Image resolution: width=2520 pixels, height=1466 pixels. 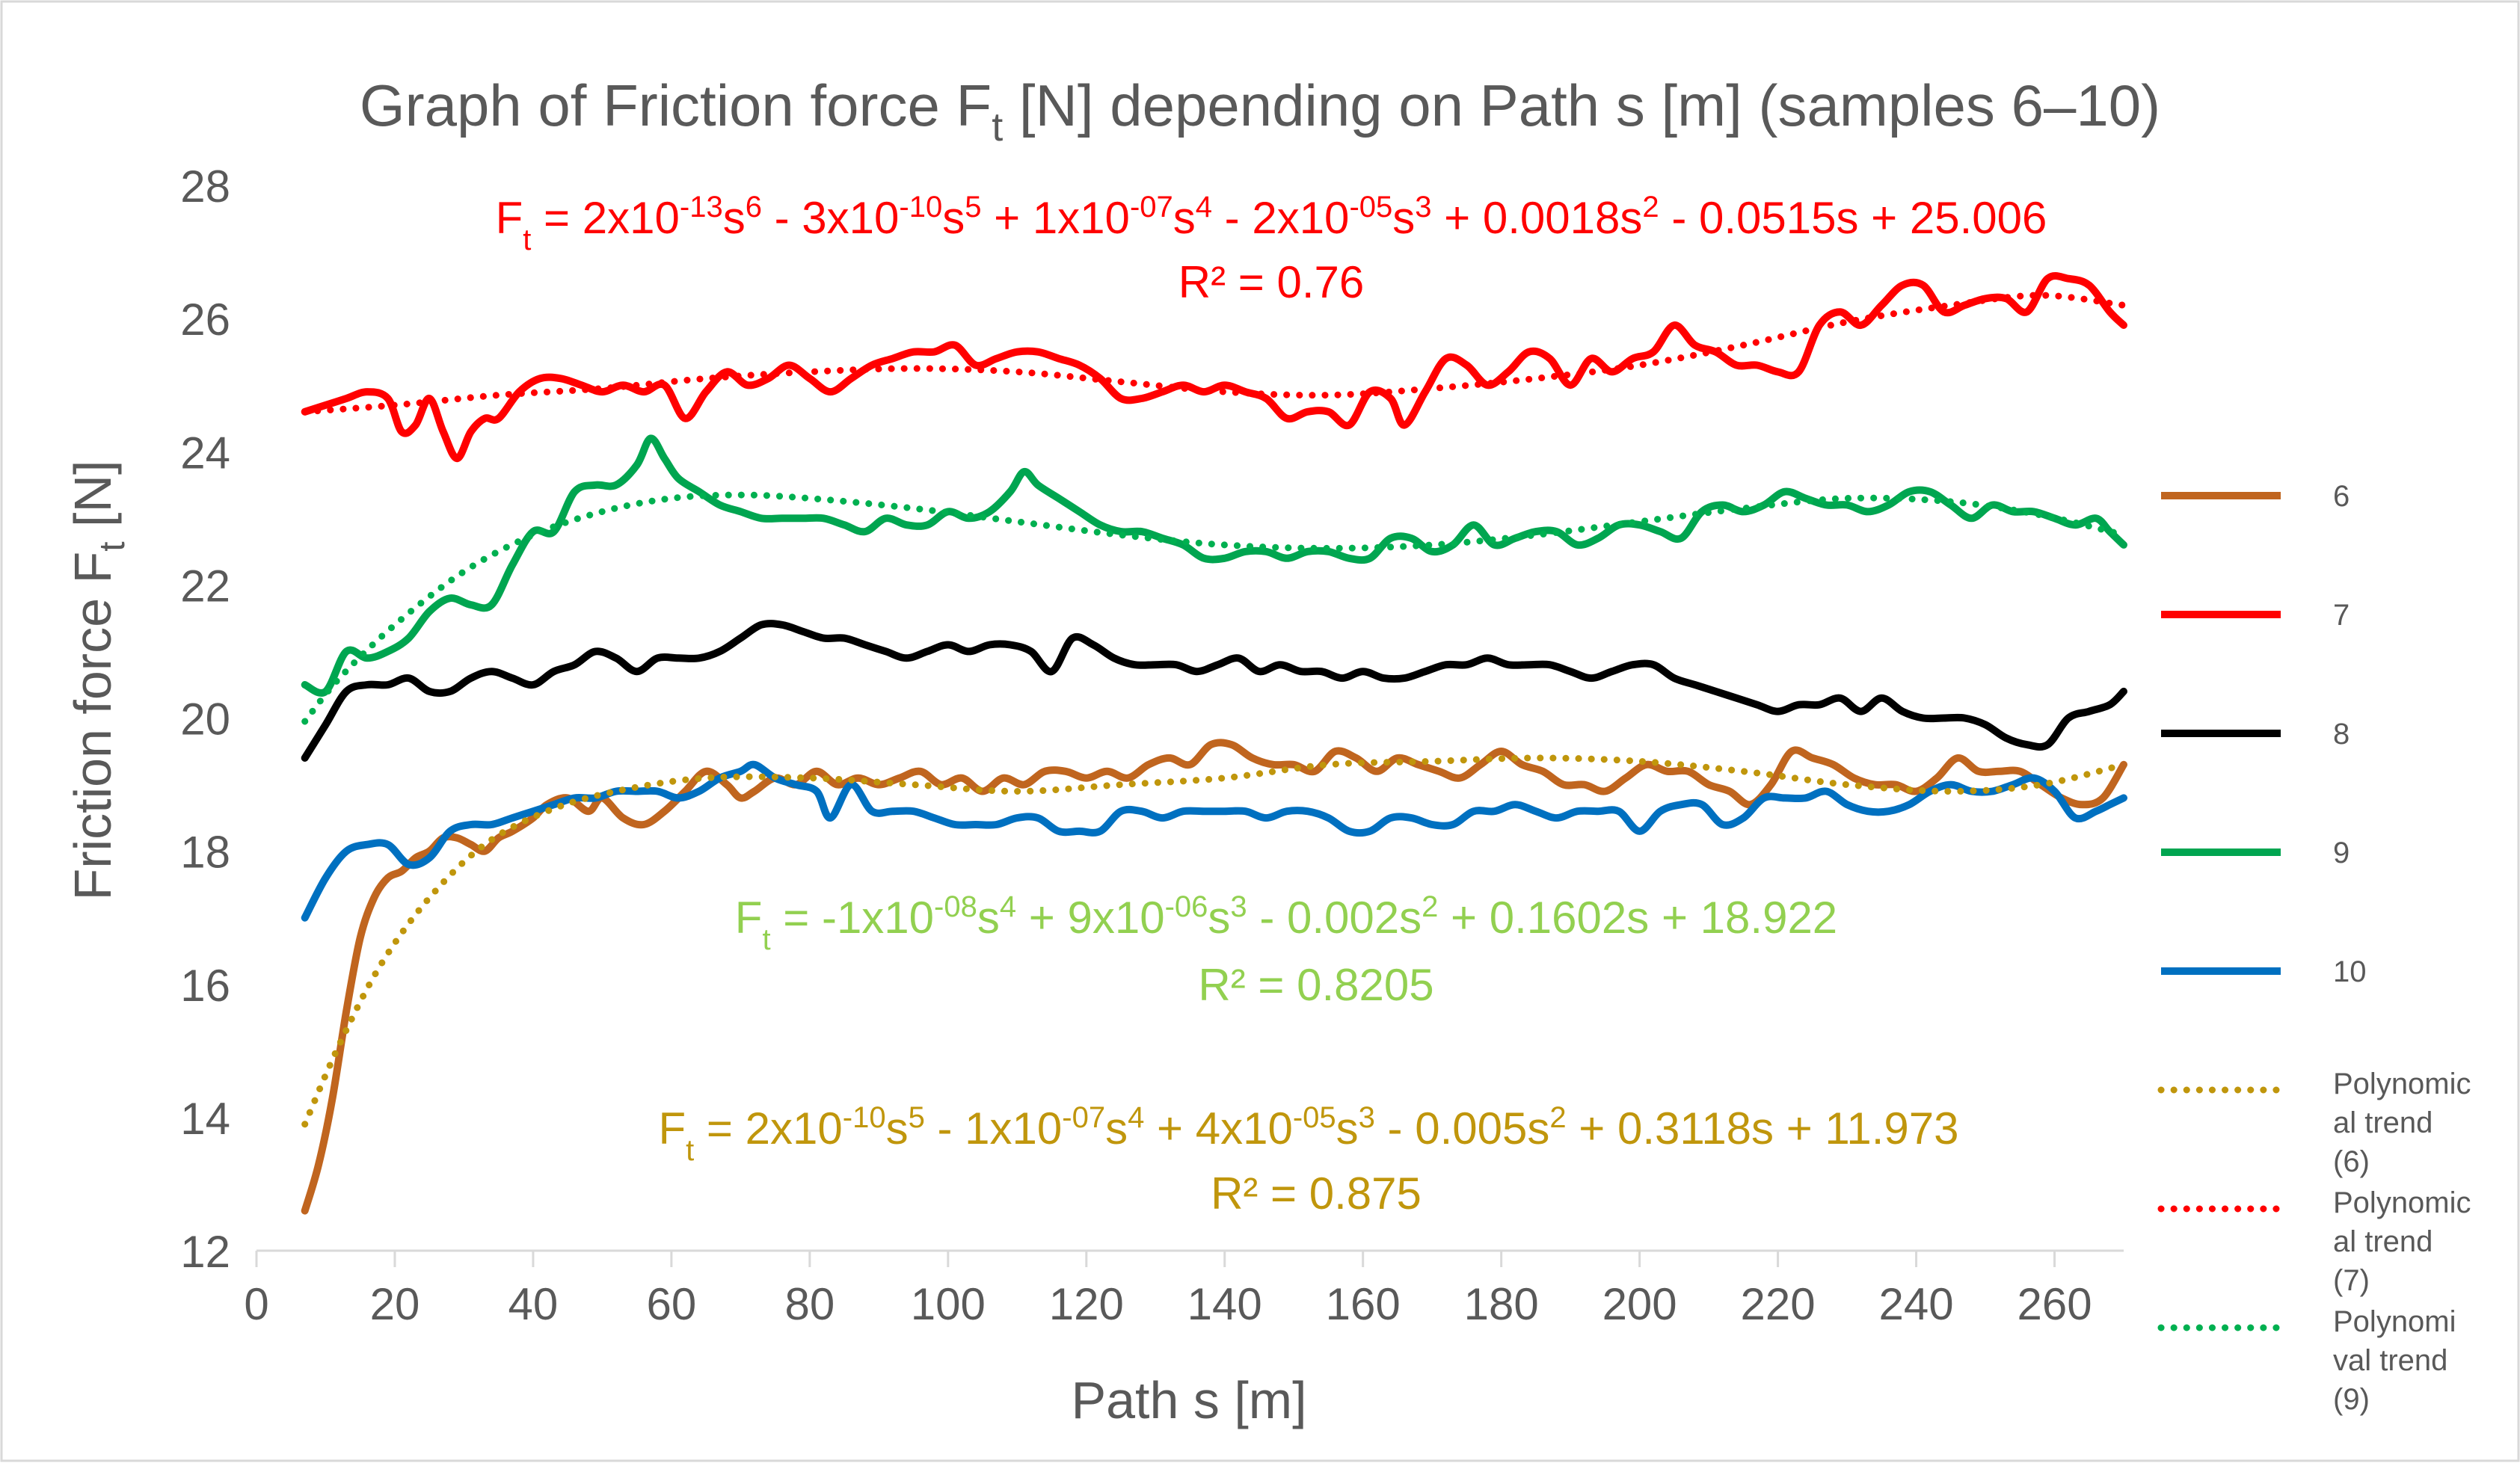 What do you see at coordinates (256, 1304) in the screenshot?
I see `x-tick-label: 0` at bounding box center [256, 1304].